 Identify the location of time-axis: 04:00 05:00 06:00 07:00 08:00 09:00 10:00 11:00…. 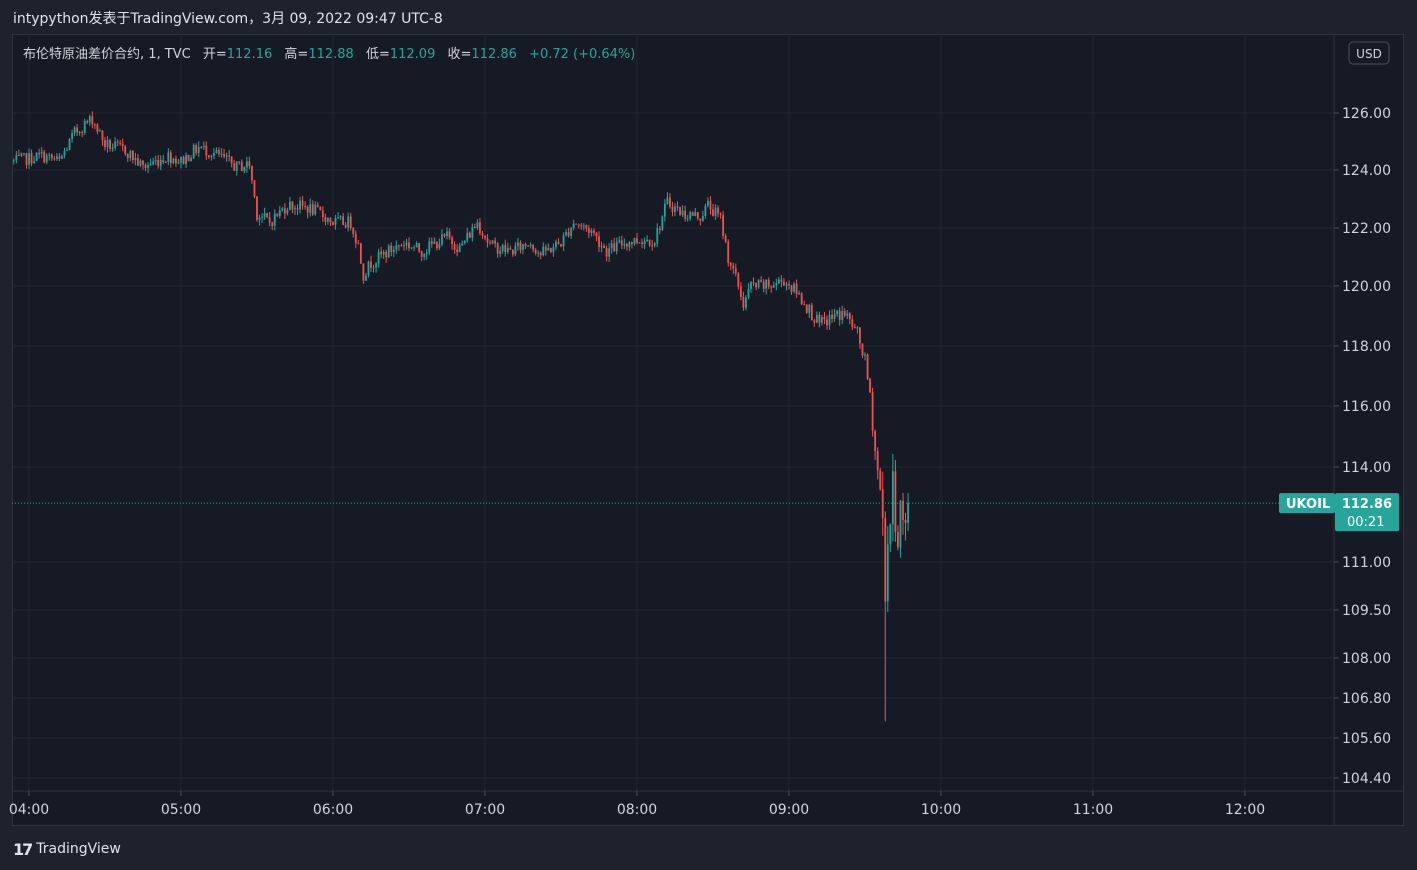
(637, 804).